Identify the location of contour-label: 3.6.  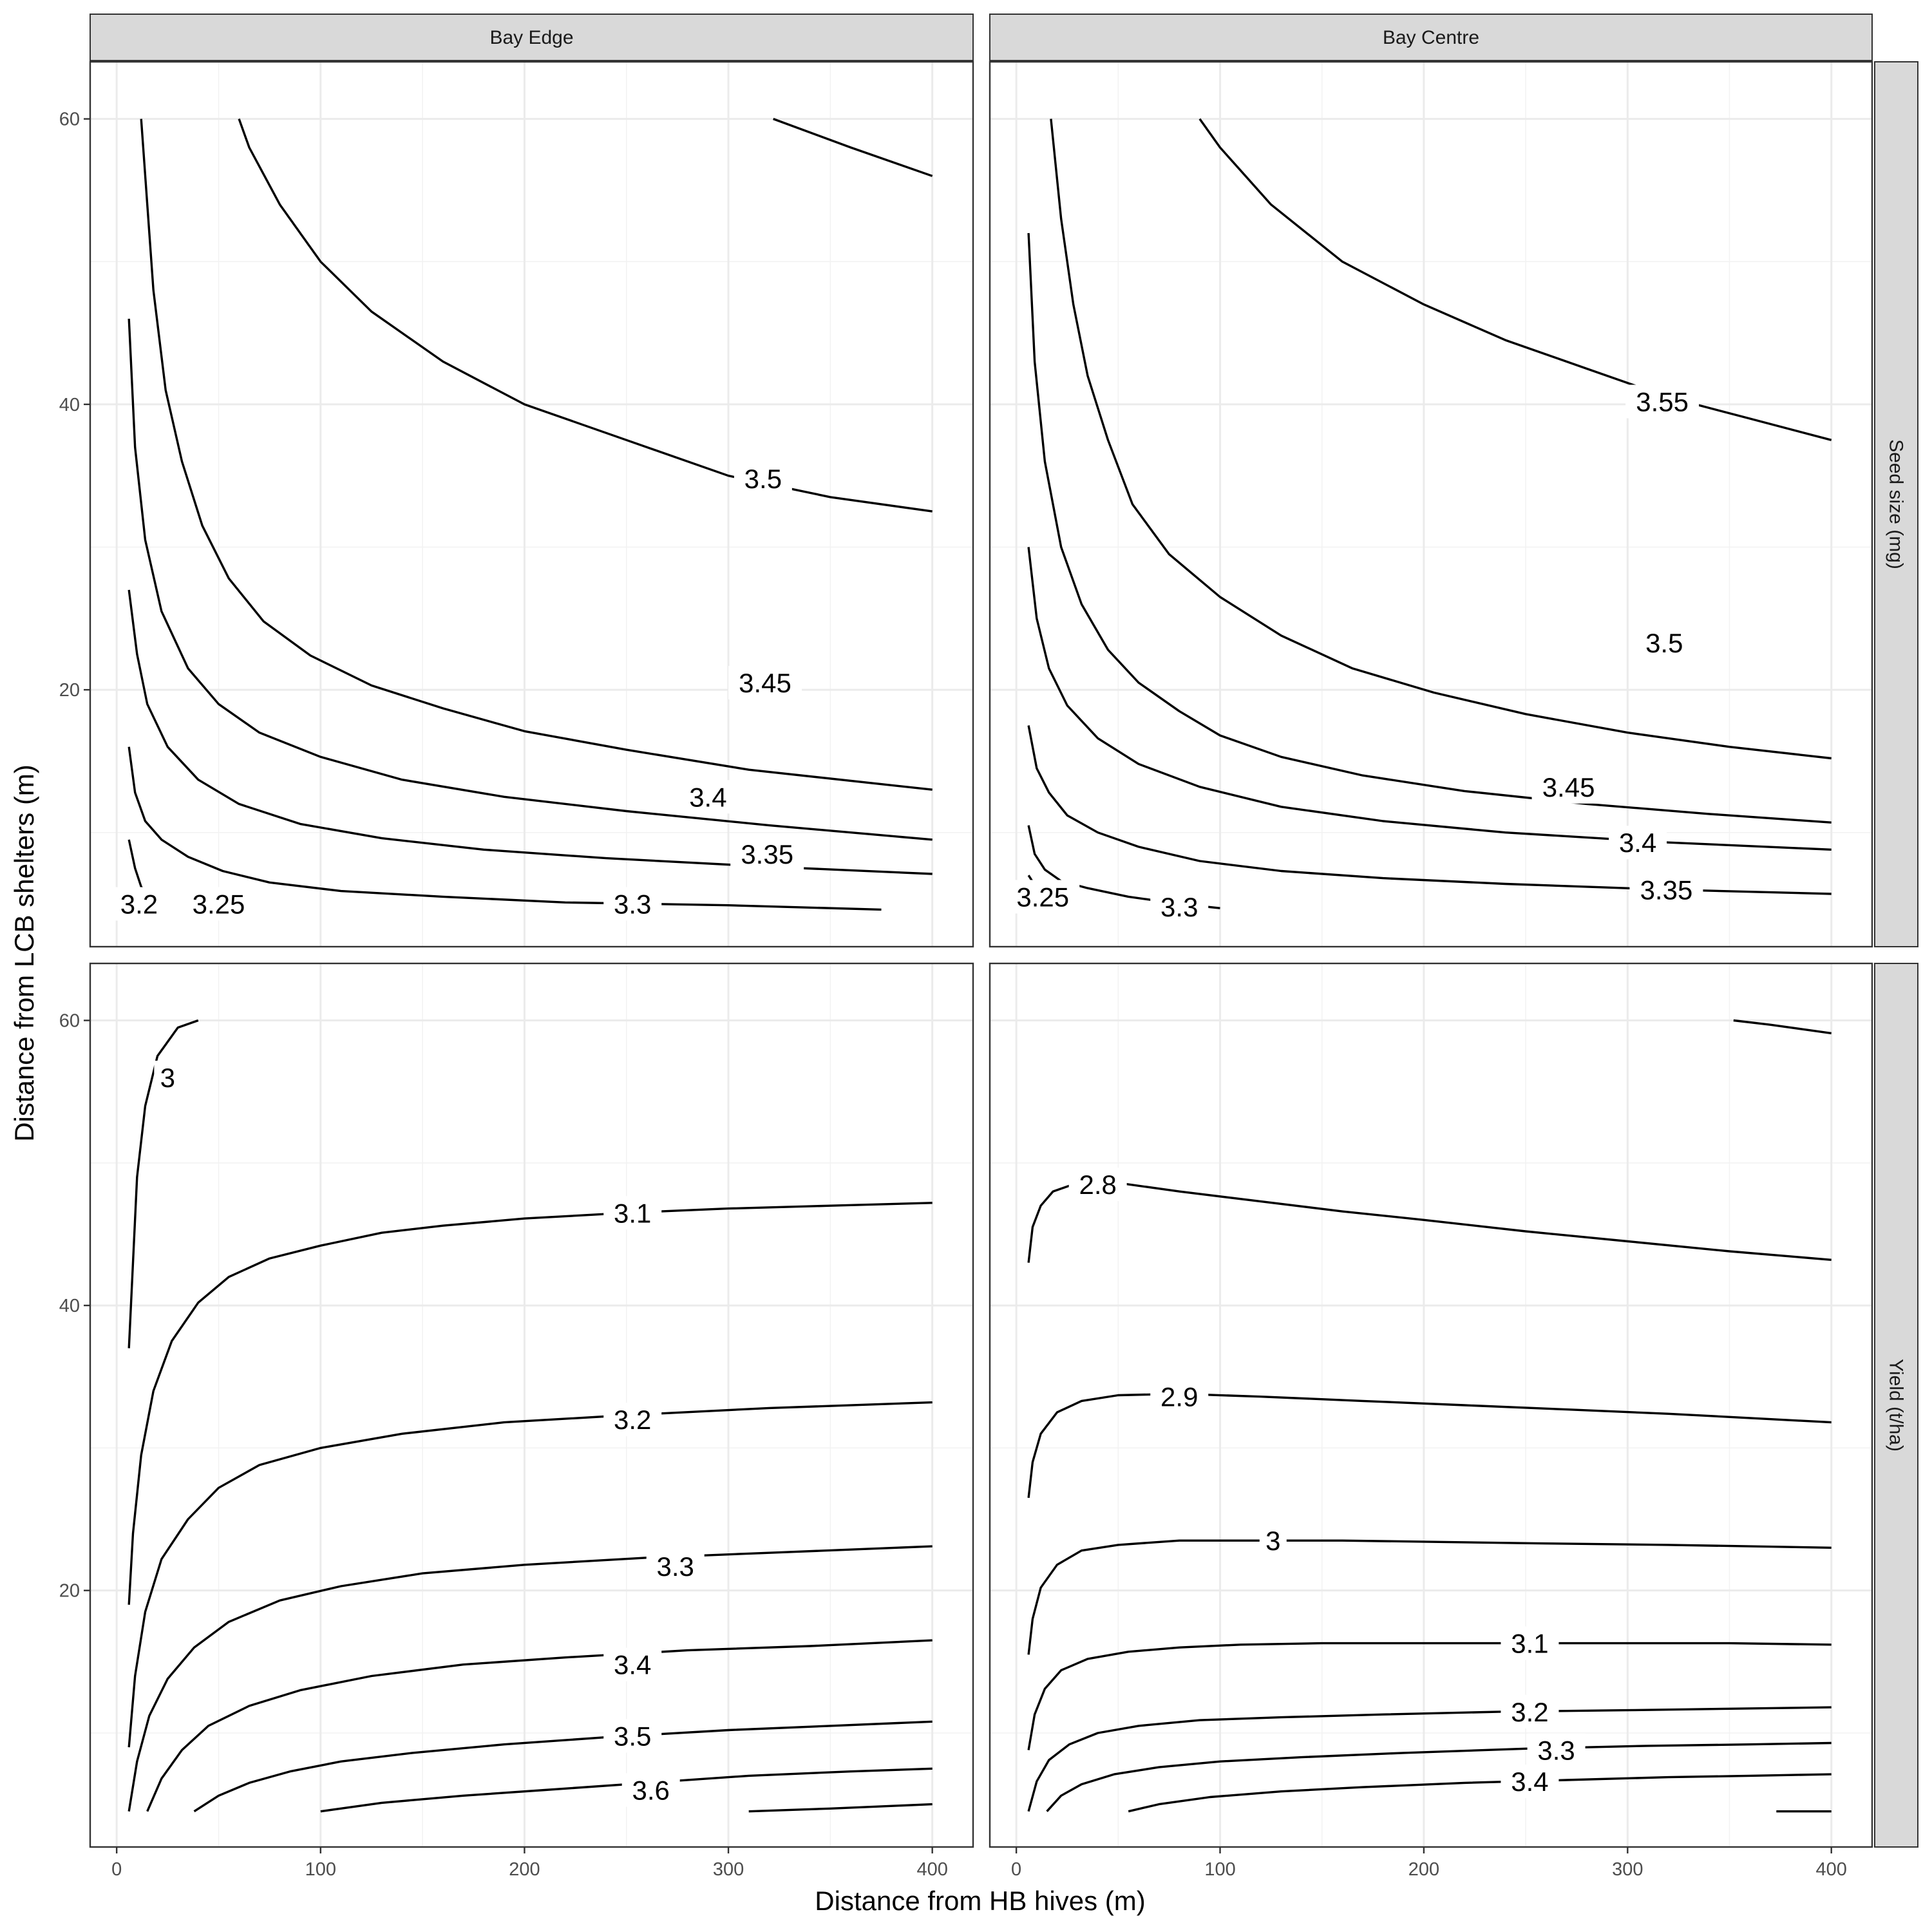
(651, 1790).